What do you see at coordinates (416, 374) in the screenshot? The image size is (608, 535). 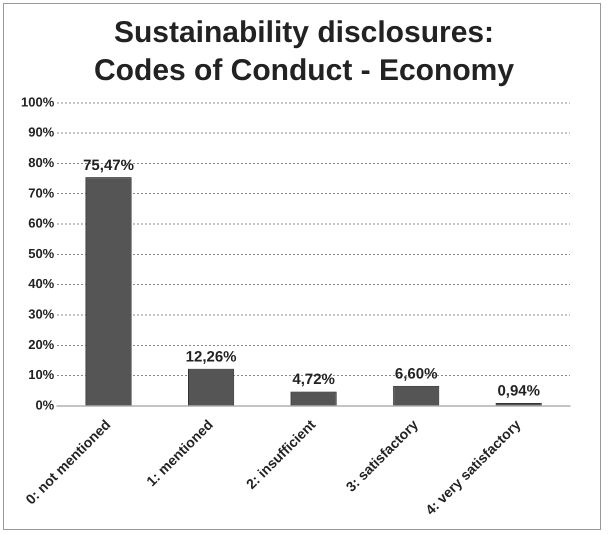 I see `data-label: 6,60%` at bounding box center [416, 374].